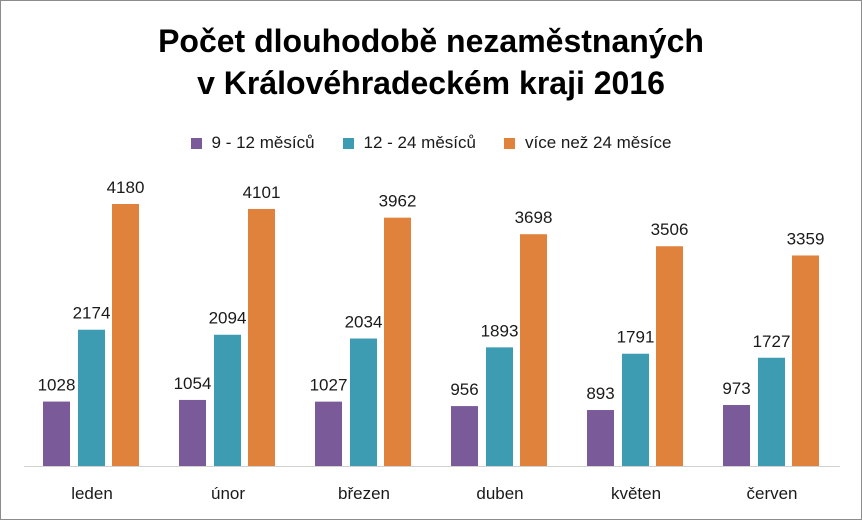 The height and width of the screenshot is (520, 862). I want to click on data-label-únor-series-1: 1054, so click(193, 383).